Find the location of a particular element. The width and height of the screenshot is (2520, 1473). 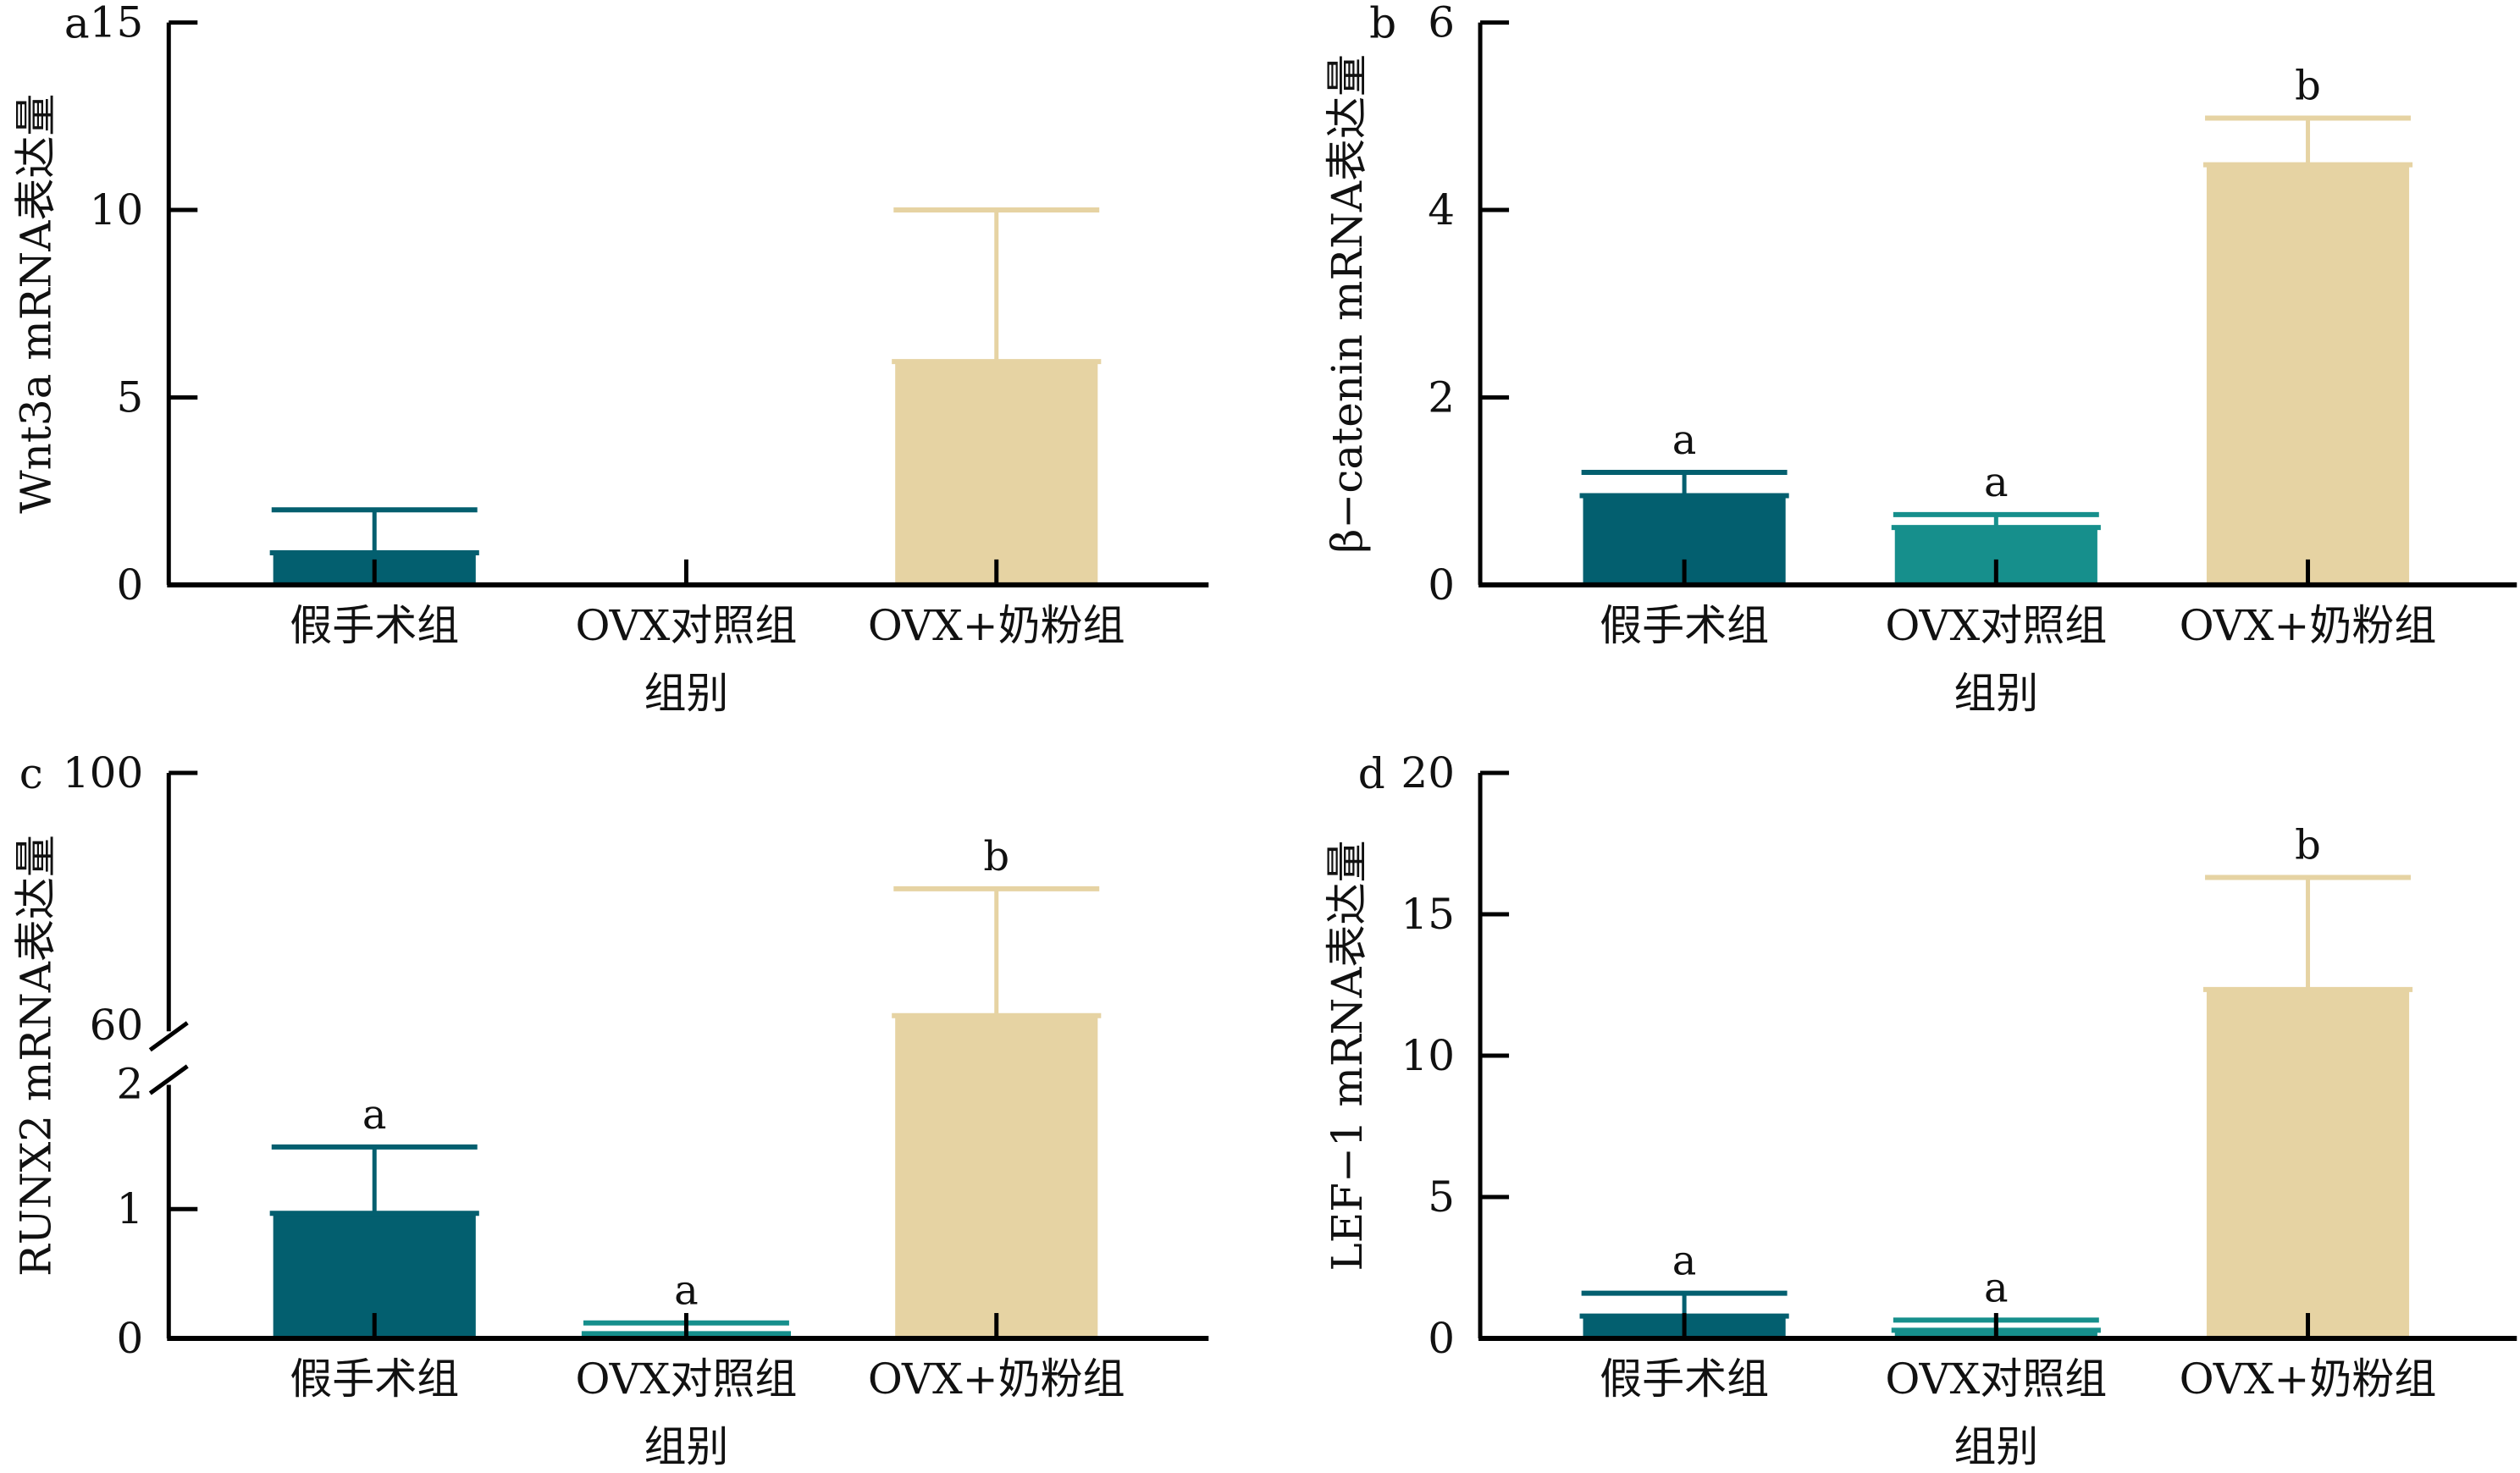

y-tick-label: 4 is located at coordinates (1441, 209).